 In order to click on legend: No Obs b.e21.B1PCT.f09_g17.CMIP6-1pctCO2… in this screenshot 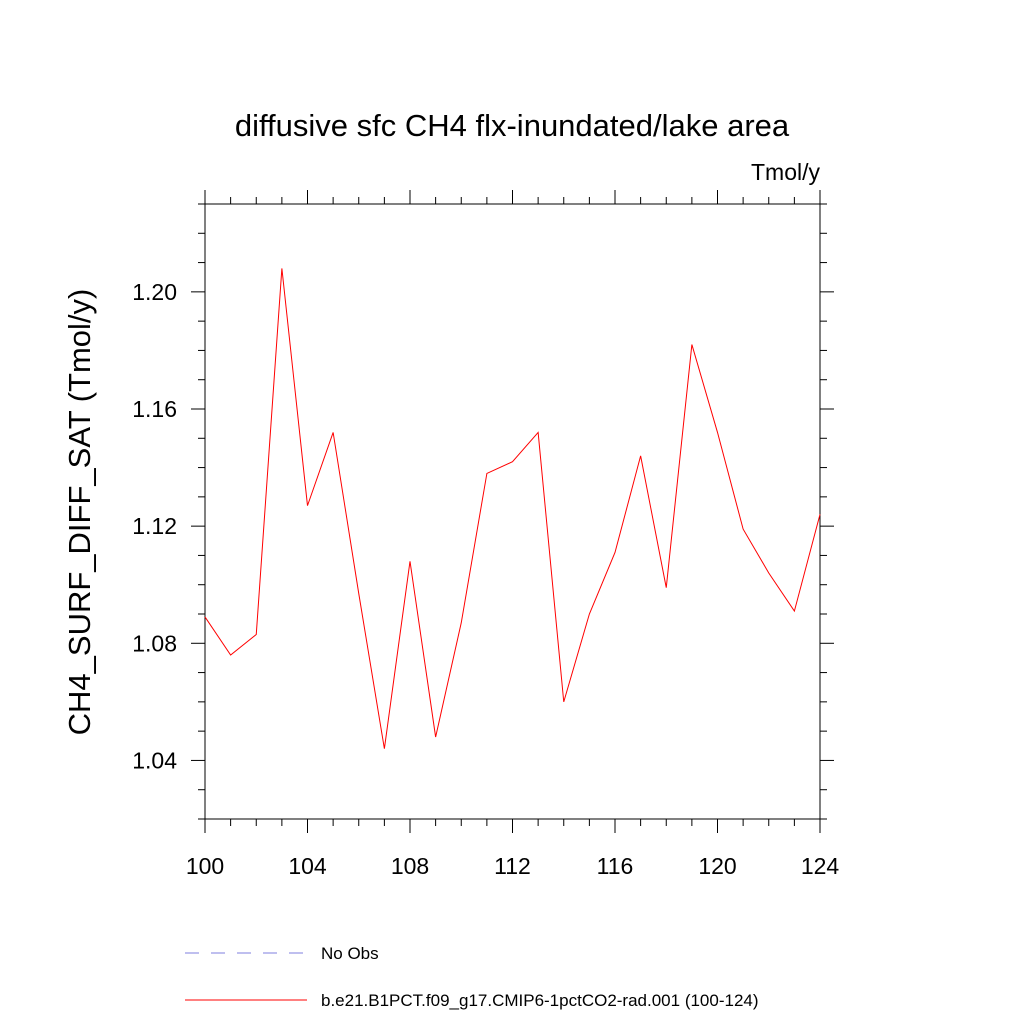, I will do `click(472, 977)`.